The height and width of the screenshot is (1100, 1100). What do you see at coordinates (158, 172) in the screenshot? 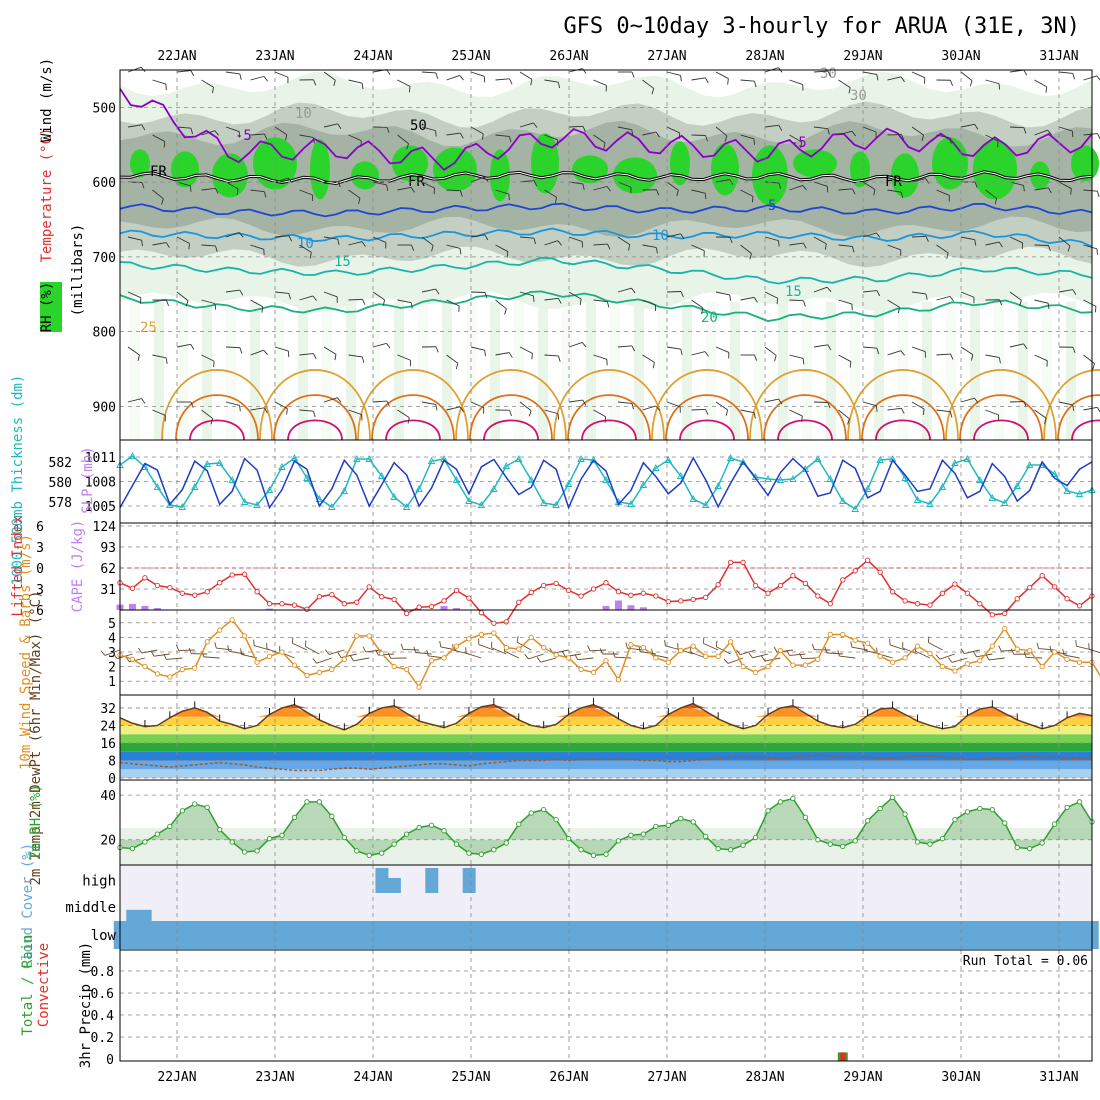
I see `contour-label: FR` at bounding box center [158, 172].